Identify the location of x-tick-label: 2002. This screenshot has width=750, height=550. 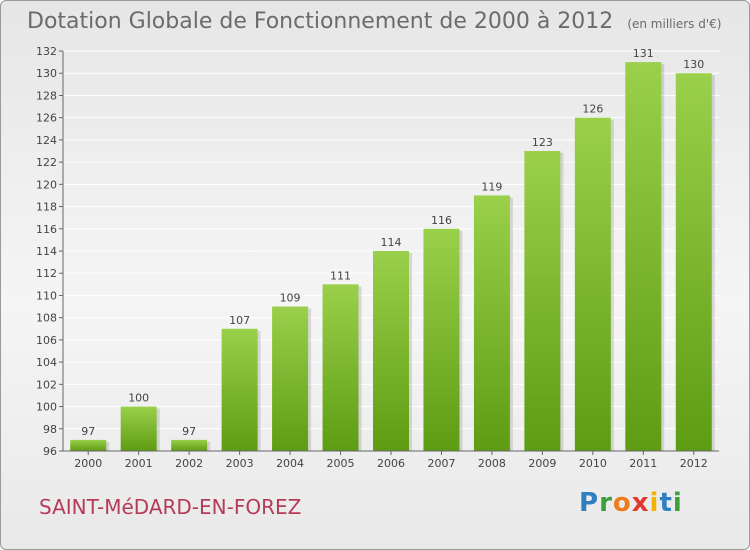
(189, 463).